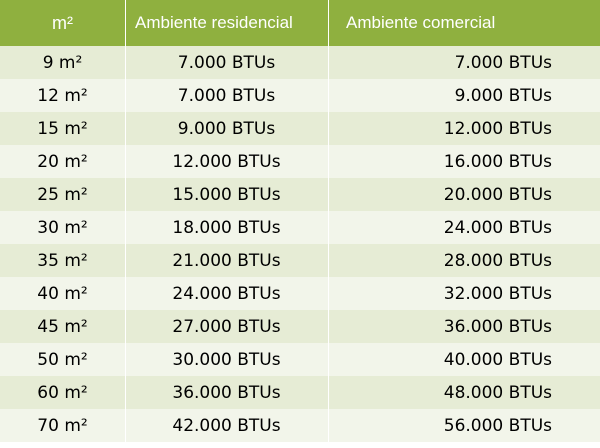 This screenshot has width=600, height=448. Describe the element at coordinates (497, 293) in the screenshot. I see `cell-commercial: 32.000 BTUs` at that location.